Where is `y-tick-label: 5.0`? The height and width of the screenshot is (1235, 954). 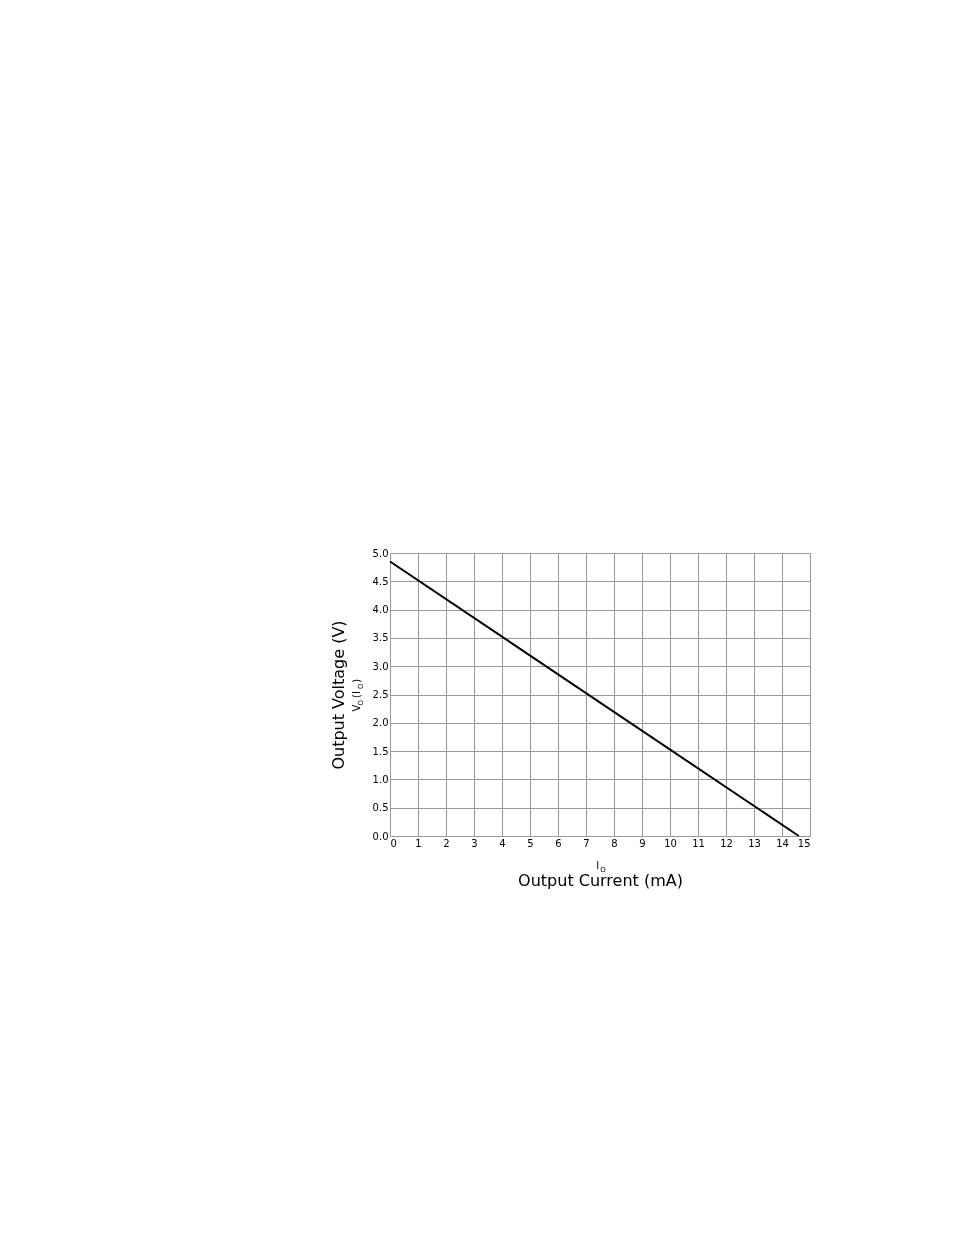 y-tick-label: 5.0 is located at coordinates (380, 553).